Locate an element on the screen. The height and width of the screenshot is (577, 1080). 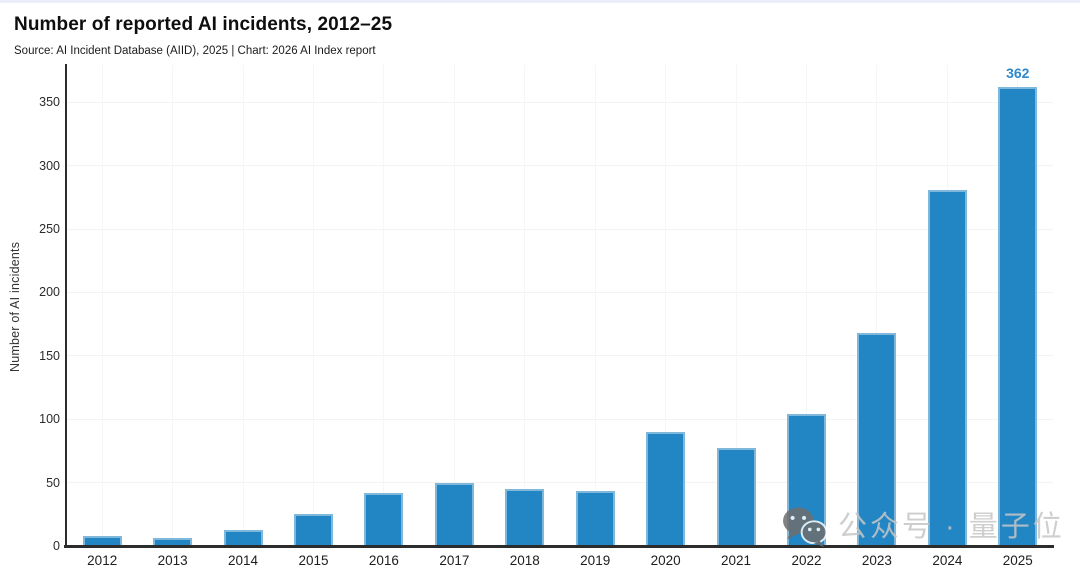
x-tick-label-2021: 2021 is located at coordinates (736, 560).